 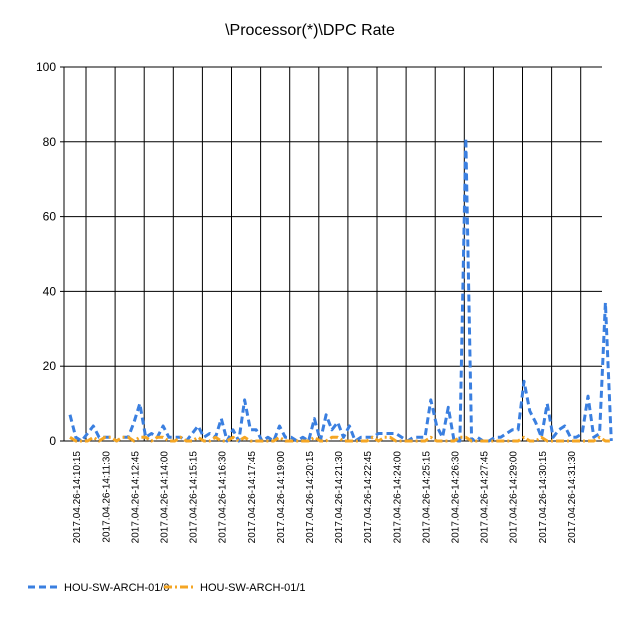 What do you see at coordinates (339, 497) in the screenshot?
I see `x-tick-label: 2017.04.26-14:21:30` at bounding box center [339, 497].